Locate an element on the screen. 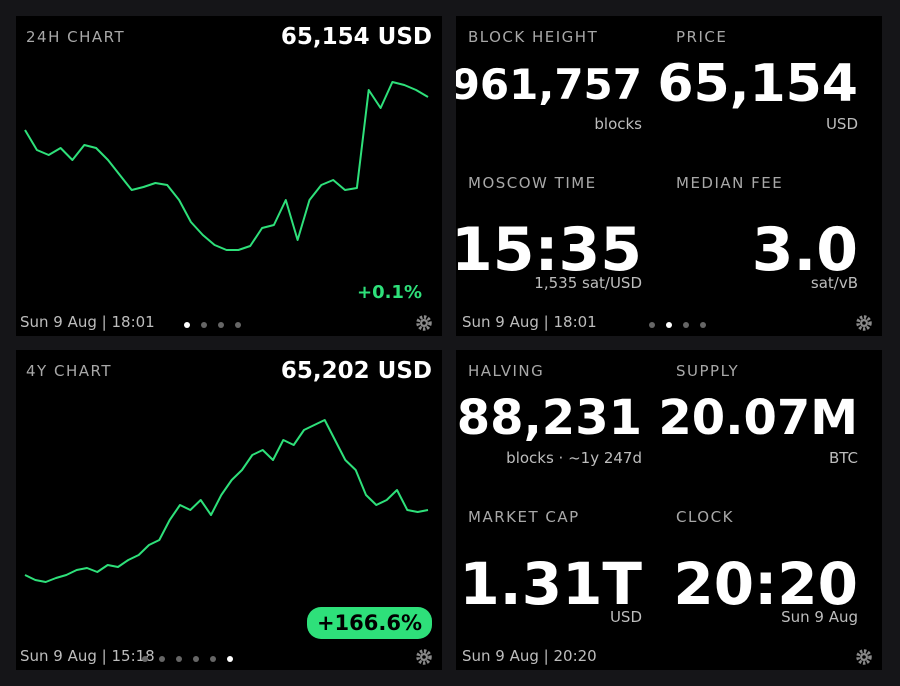 The image size is (900, 686). price: 65,154 USD is located at coordinates (356, 37).